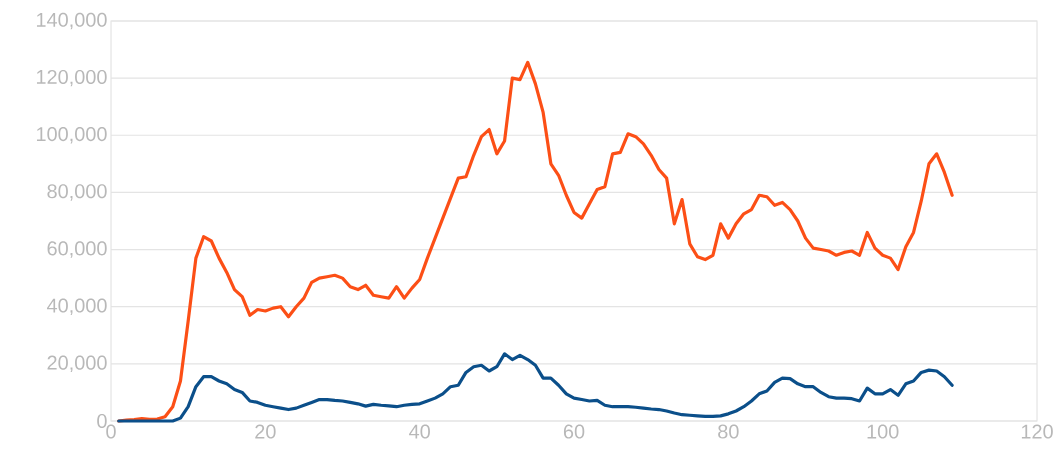 The width and height of the screenshot is (1060, 470). Describe the element at coordinates (883, 431) in the screenshot. I see `x-tick-label: 100` at that location.